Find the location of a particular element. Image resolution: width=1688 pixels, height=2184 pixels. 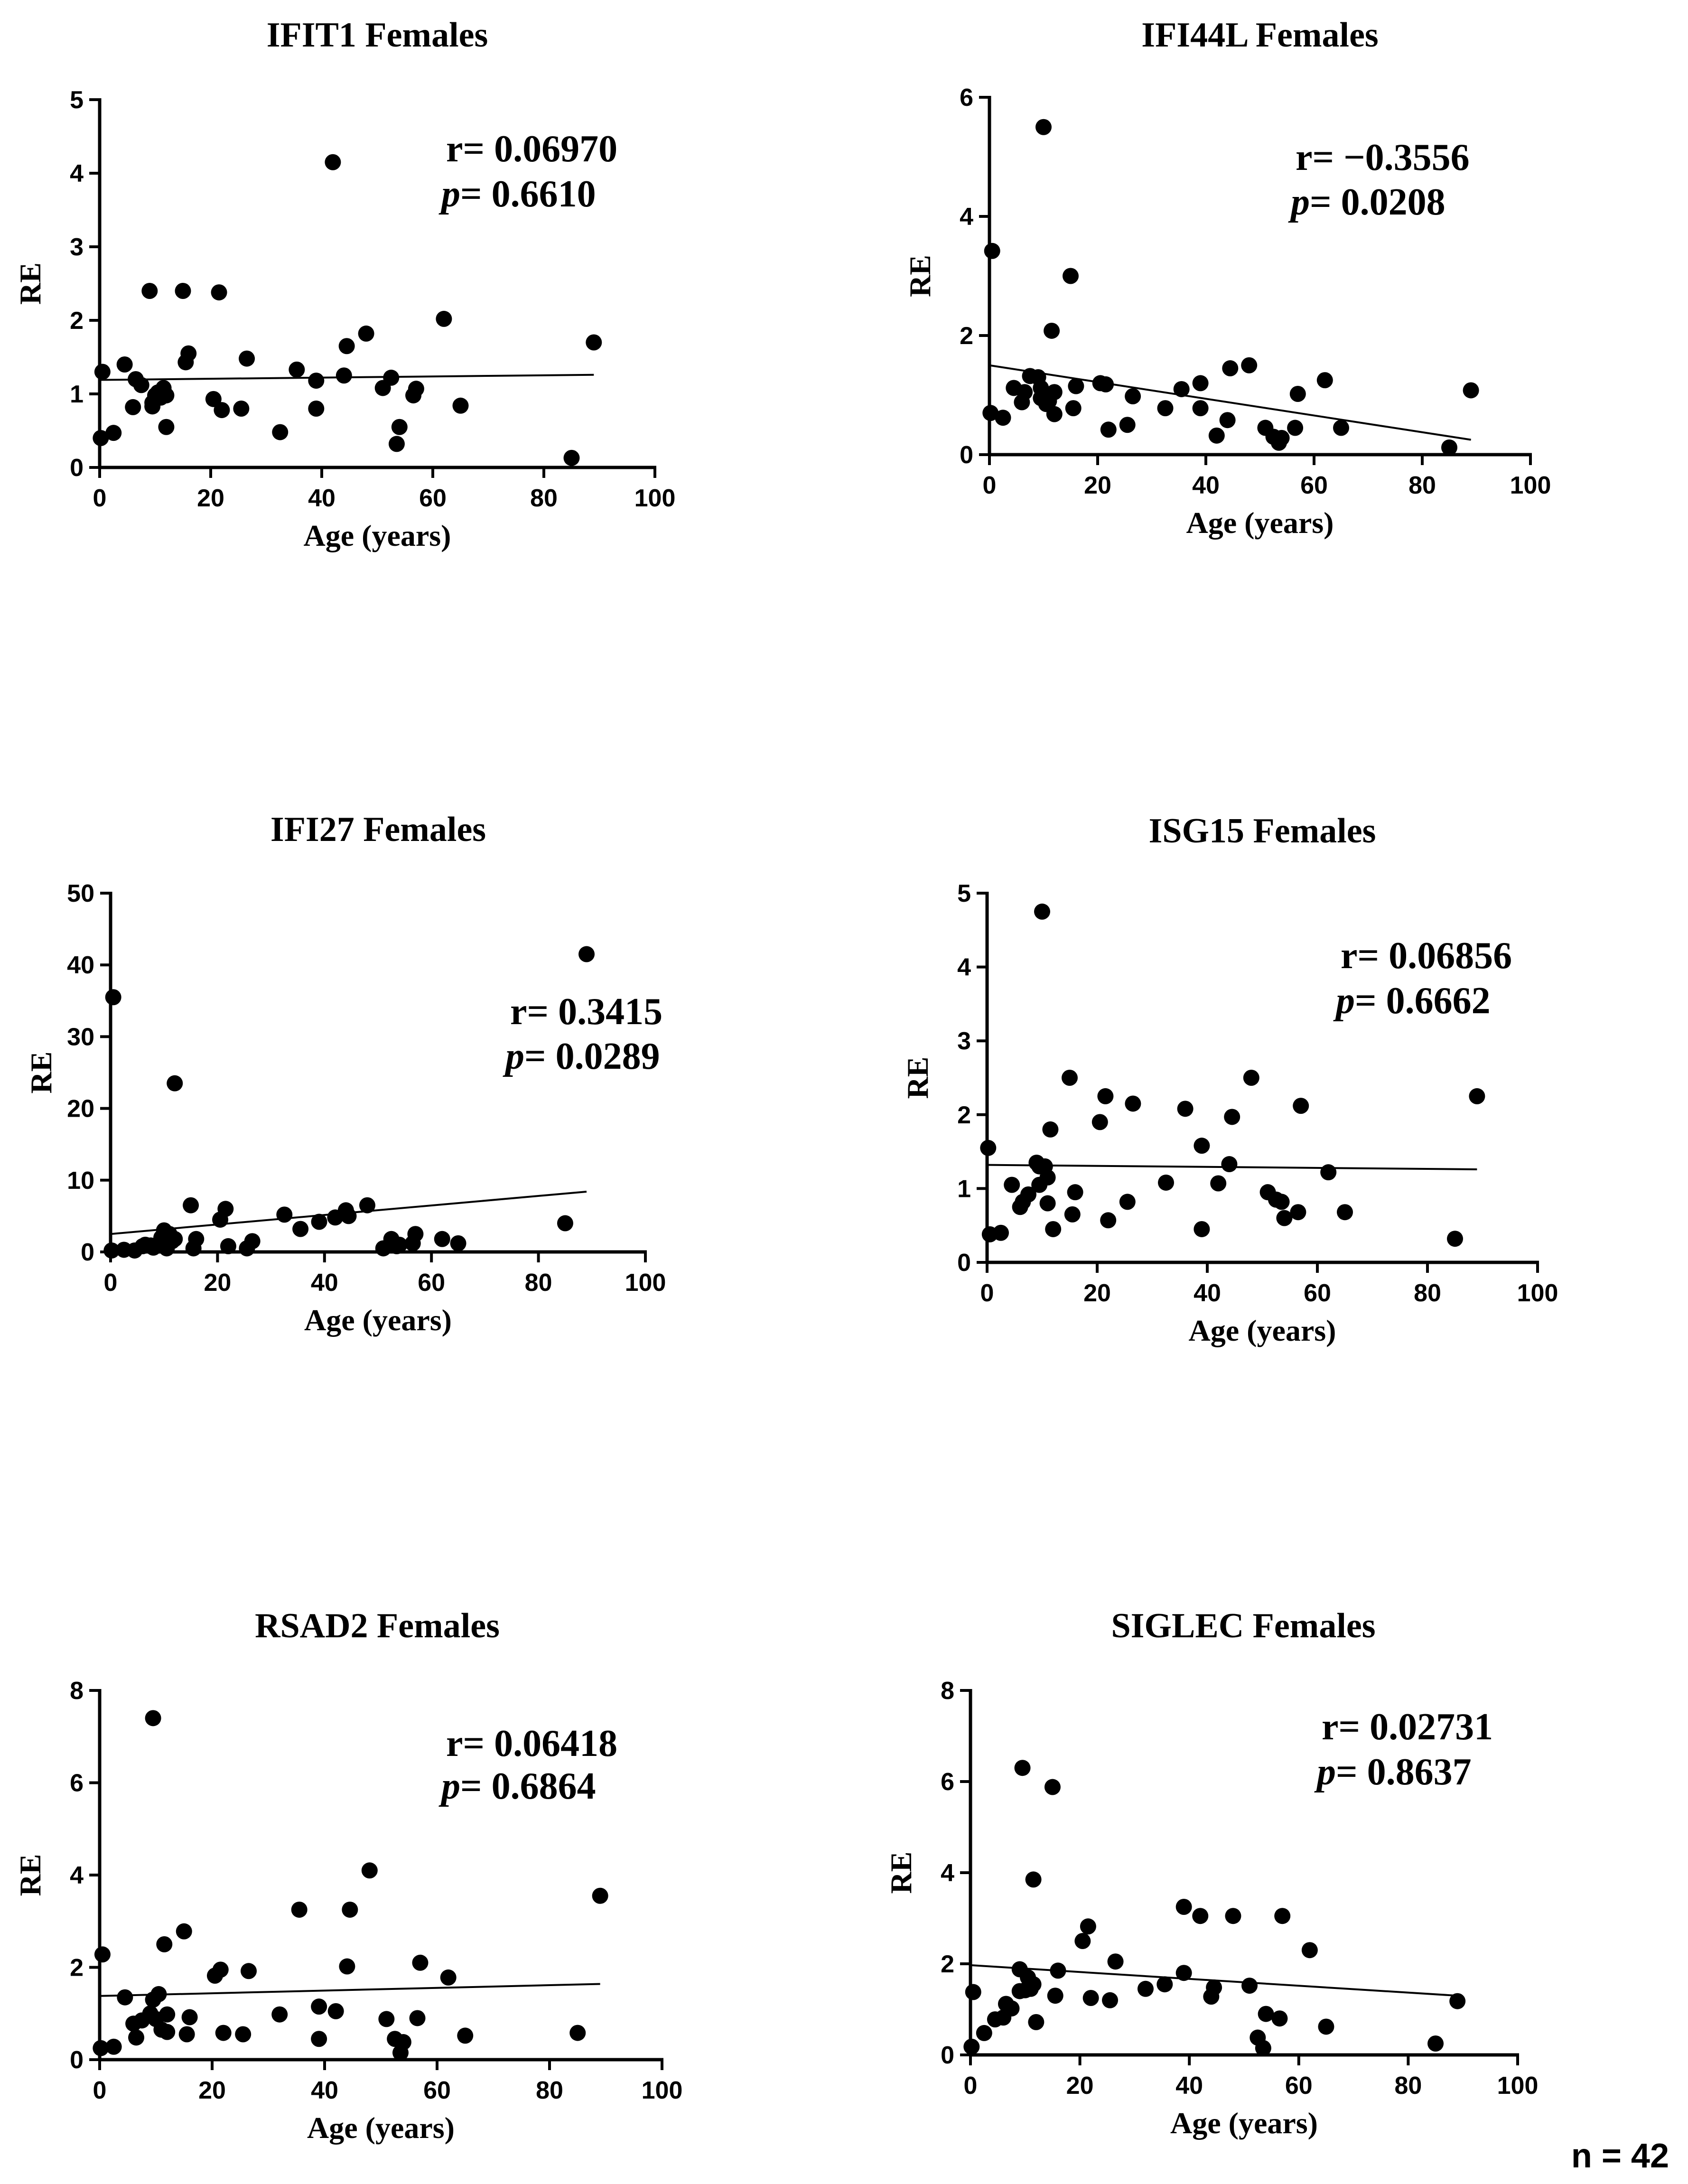

x-tick-label: 20 is located at coordinates (1097, 486).